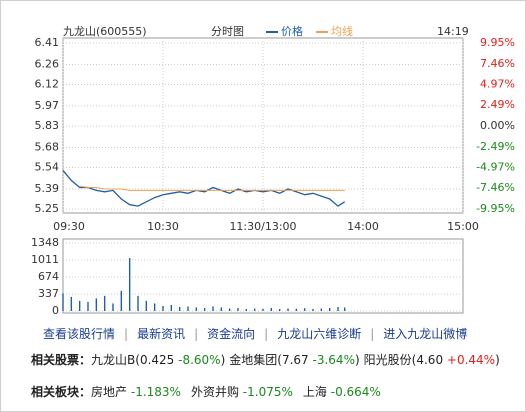  What do you see at coordinates (262, 226) in the screenshot?
I see `x-tick-label: 11:30/13:00` at bounding box center [262, 226].